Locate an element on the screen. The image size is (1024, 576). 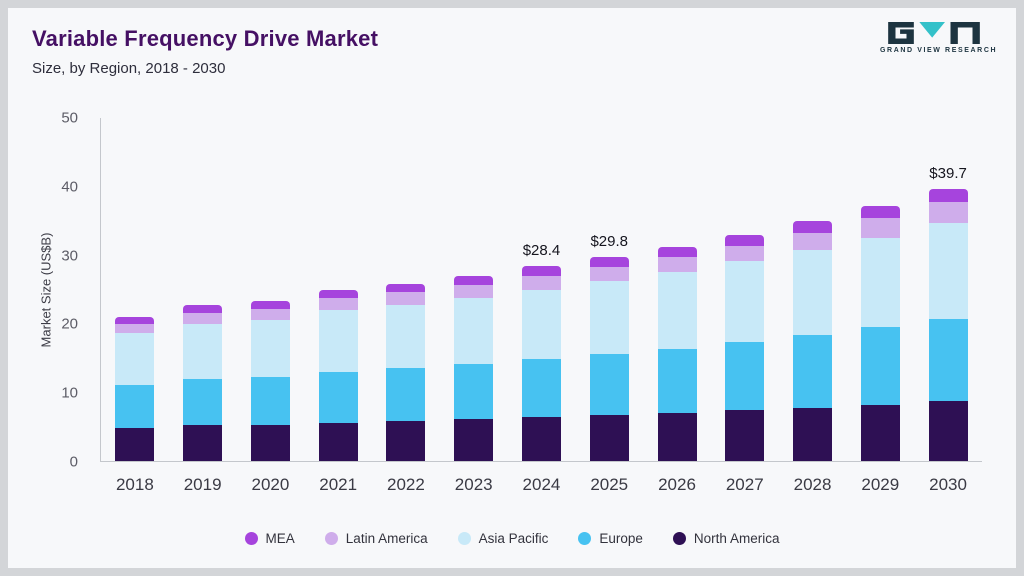
bar-segment-asia_pacific-2029 is located at coordinates (880, 283).